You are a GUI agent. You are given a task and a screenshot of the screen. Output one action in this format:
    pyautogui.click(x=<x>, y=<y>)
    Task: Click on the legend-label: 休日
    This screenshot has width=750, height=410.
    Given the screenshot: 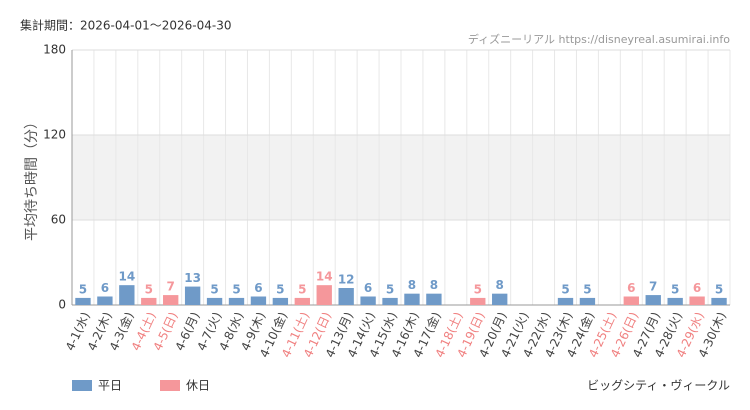 What is the action you would take?
    pyautogui.click(x=198, y=386)
    